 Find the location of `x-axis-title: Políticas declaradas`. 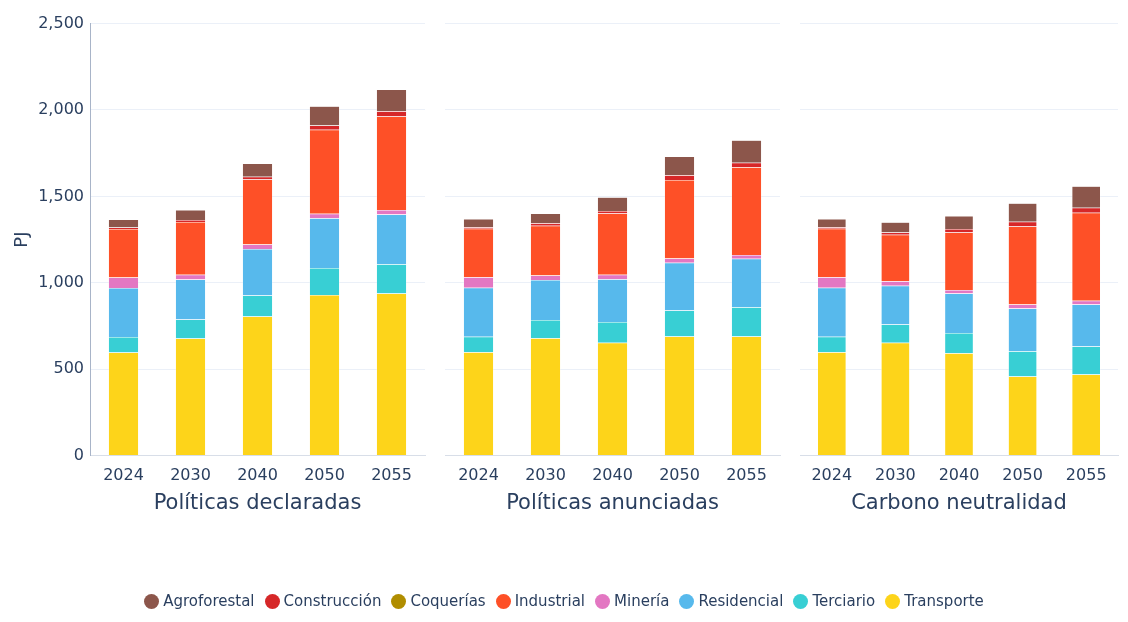

x-axis-title: Políticas declaradas is located at coordinates (257, 501).